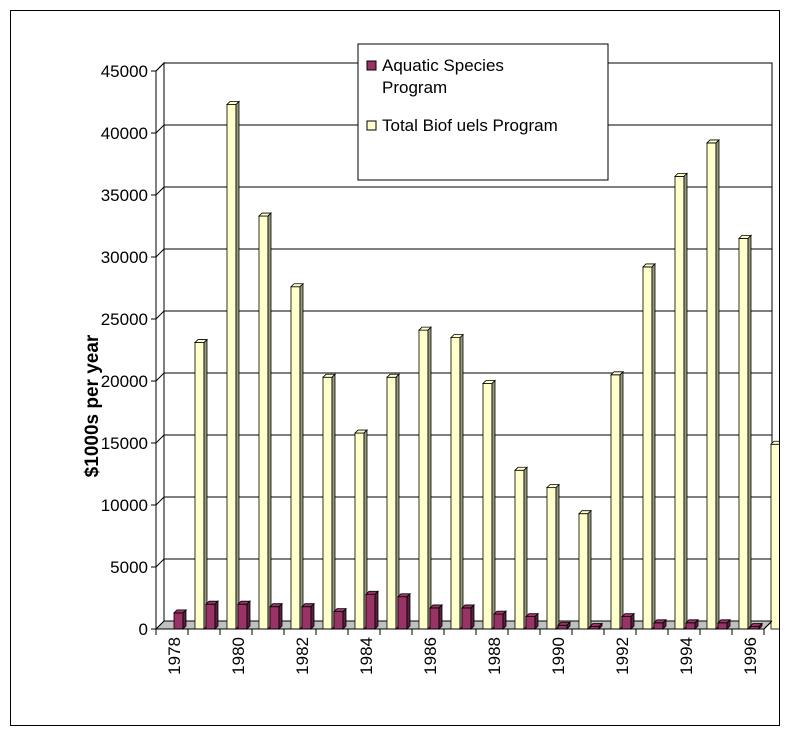 The image size is (790, 732). I want to click on y-tick-label: 25000, so click(124, 319).